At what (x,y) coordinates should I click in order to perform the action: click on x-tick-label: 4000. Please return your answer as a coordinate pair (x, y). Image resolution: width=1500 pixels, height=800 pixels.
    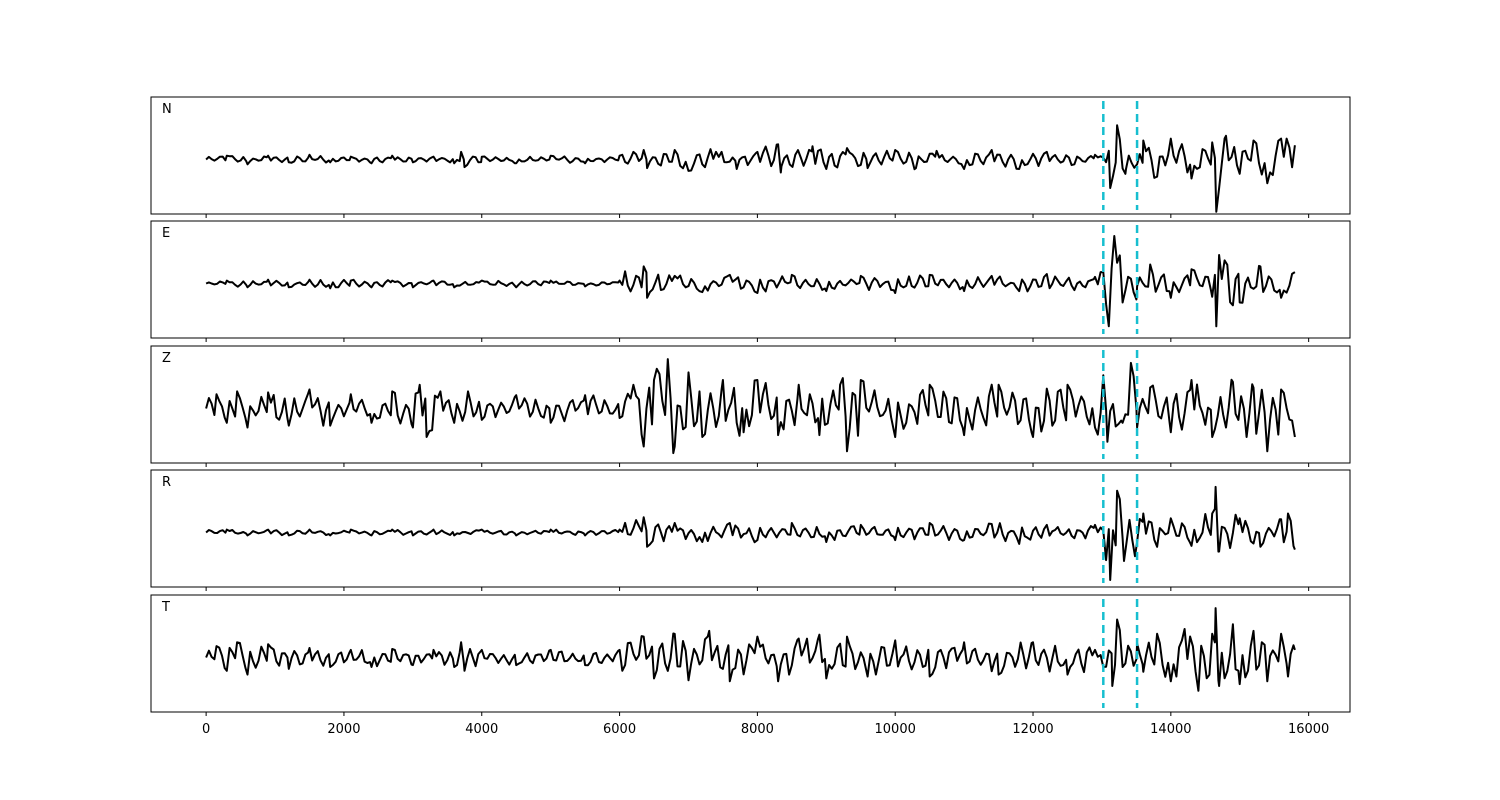
    Looking at the image, I should click on (481, 729).